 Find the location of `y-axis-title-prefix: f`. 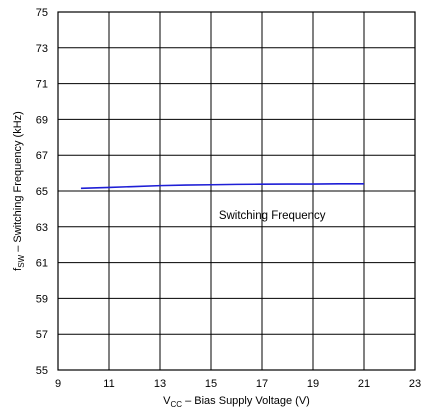

y-axis-title-prefix: f is located at coordinates (18, 269).